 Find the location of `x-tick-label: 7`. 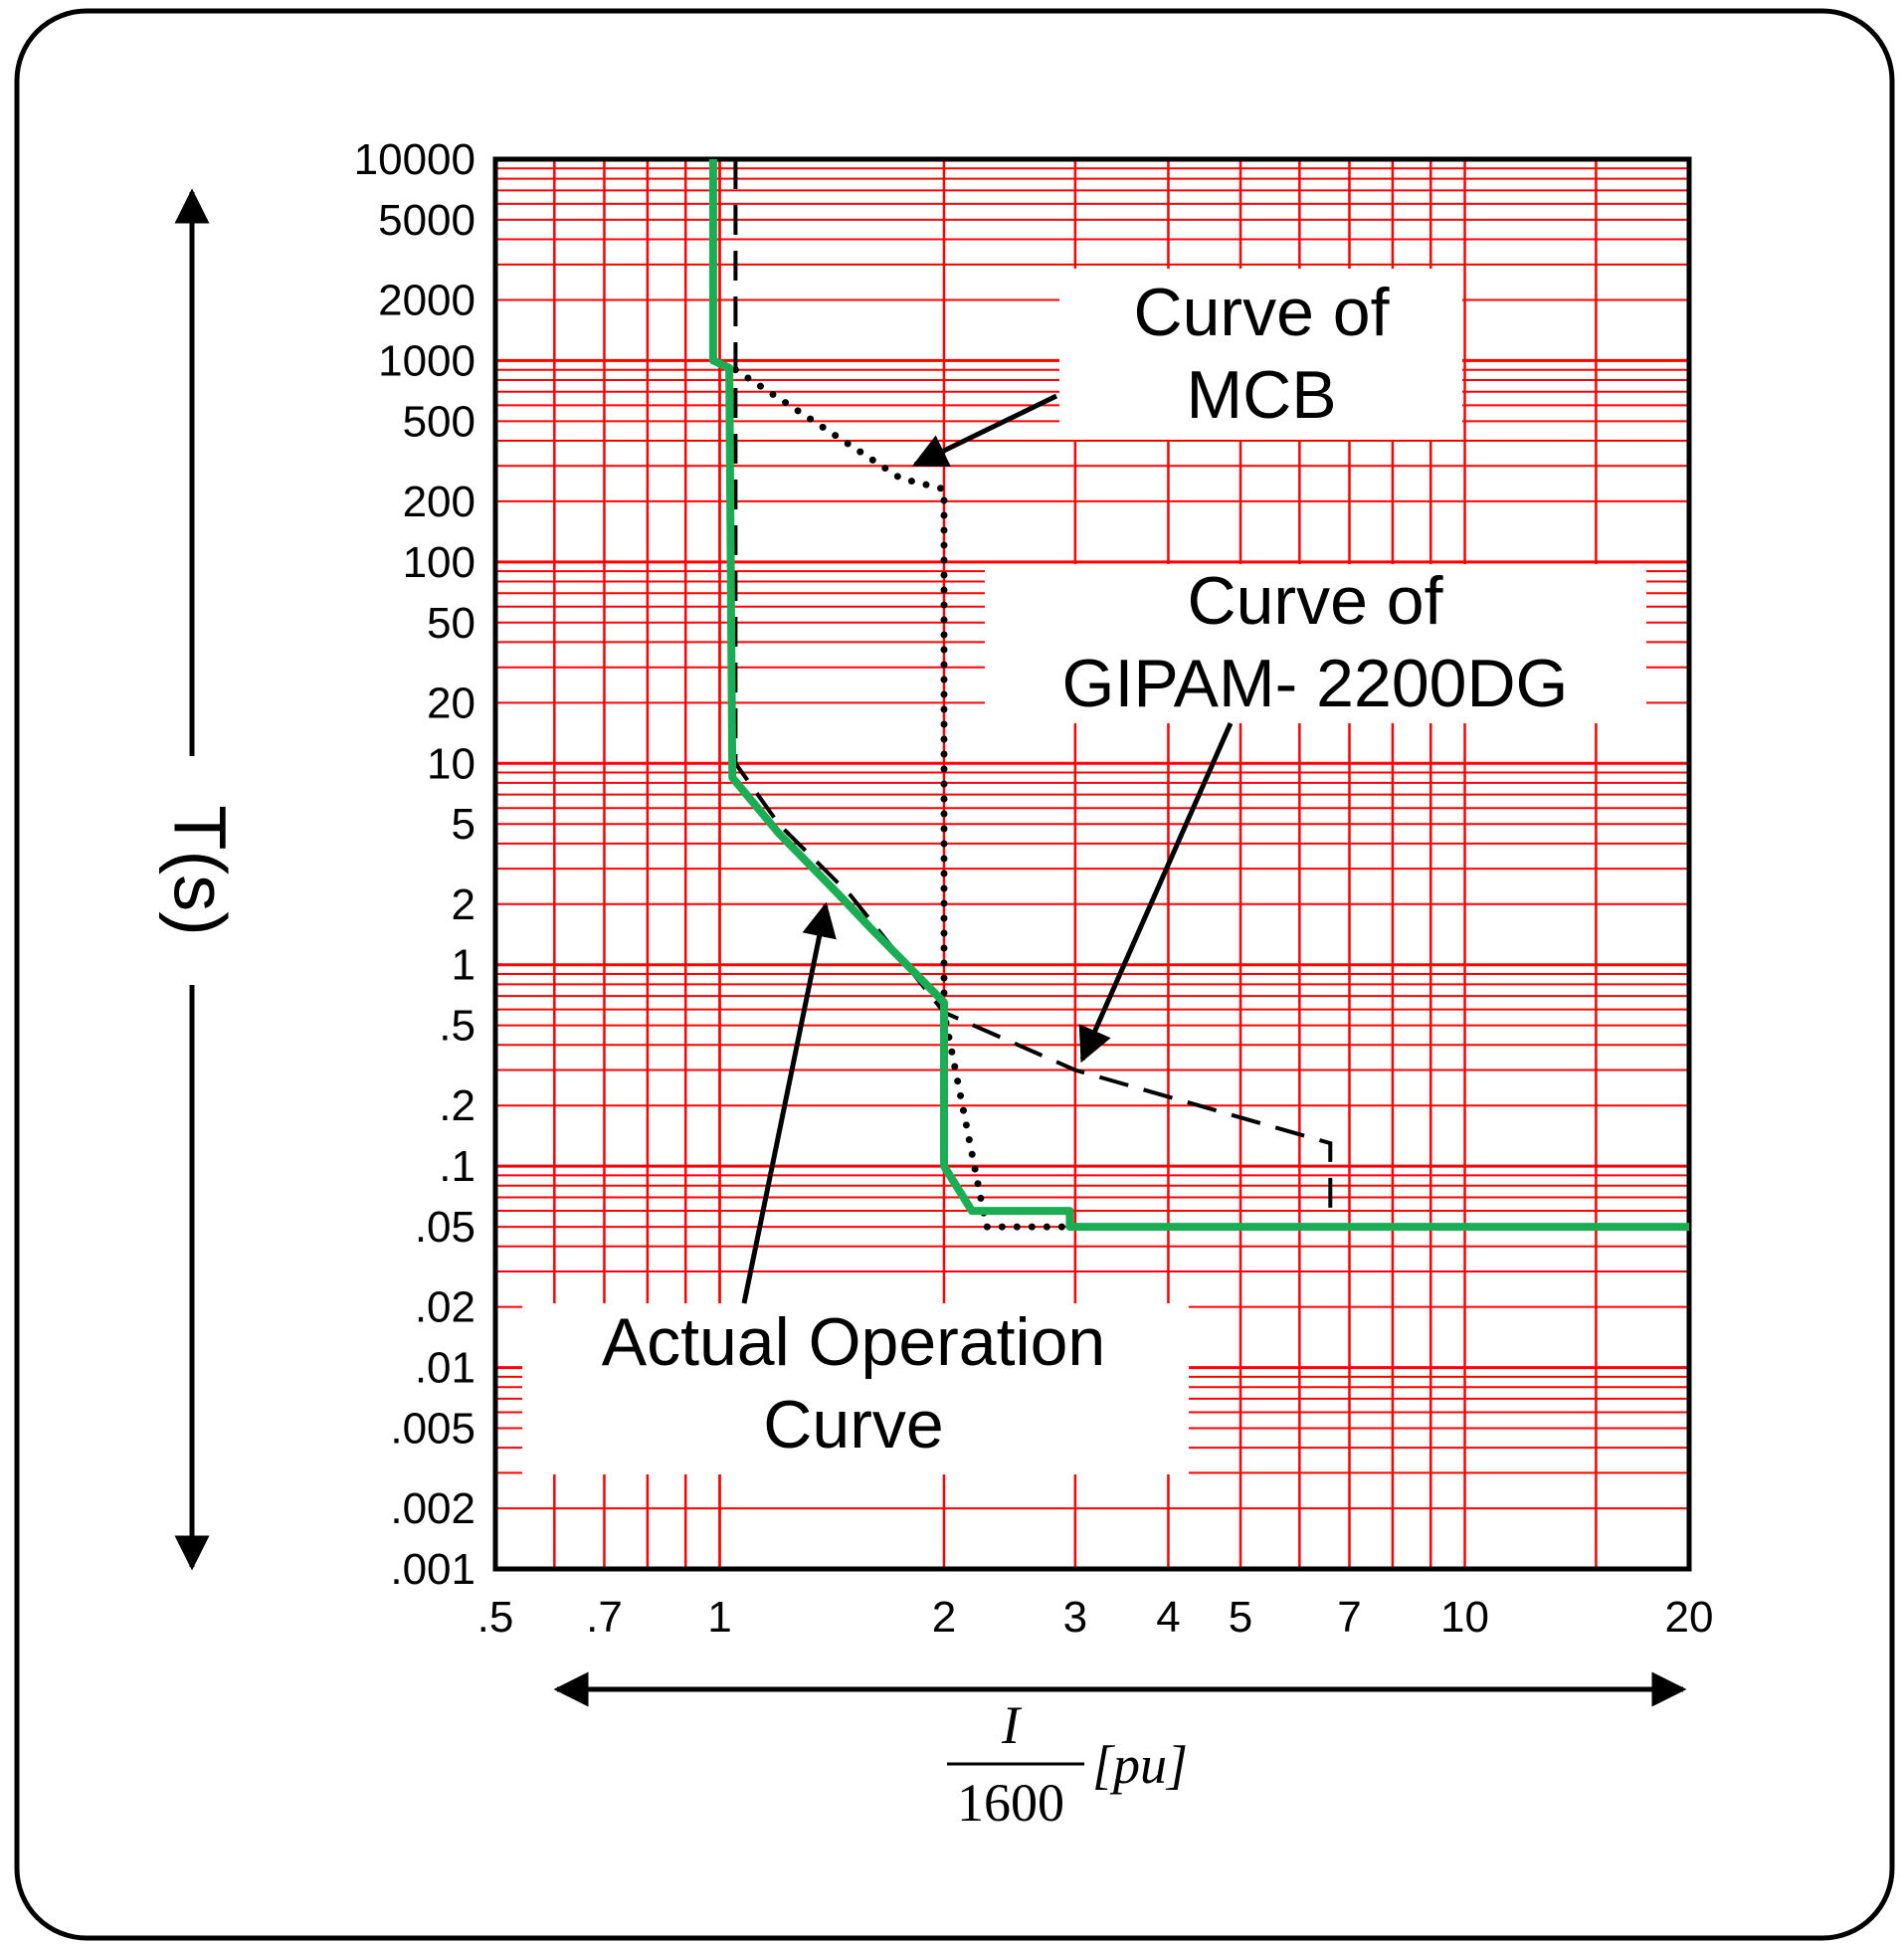

x-tick-label: 7 is located at coordinates (1349, 1617).